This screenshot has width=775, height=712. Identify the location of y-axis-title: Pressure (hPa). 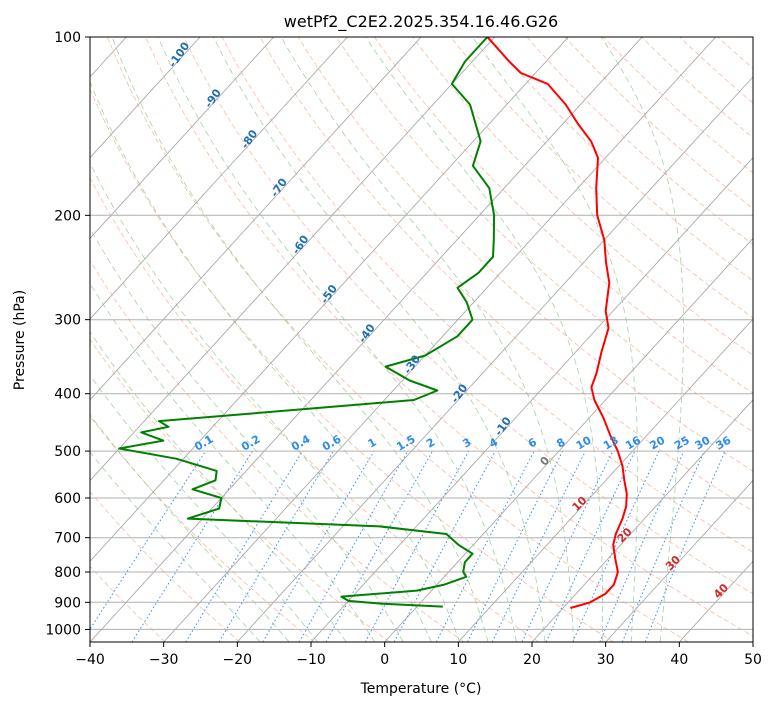
(20, 340).